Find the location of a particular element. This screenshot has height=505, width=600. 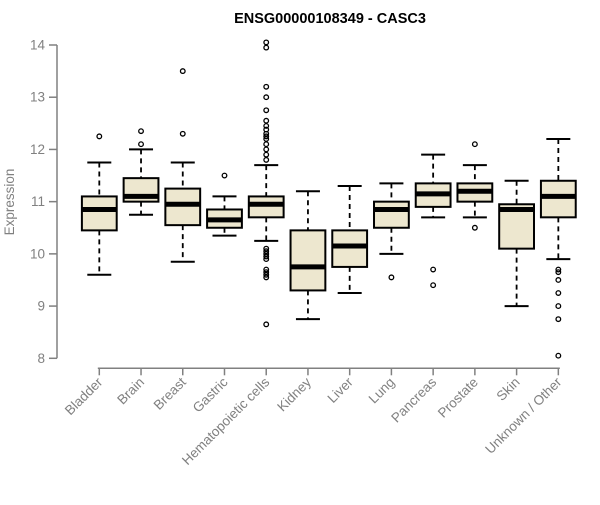

y-tick-label: 13 is located at coordinates (37, 97).